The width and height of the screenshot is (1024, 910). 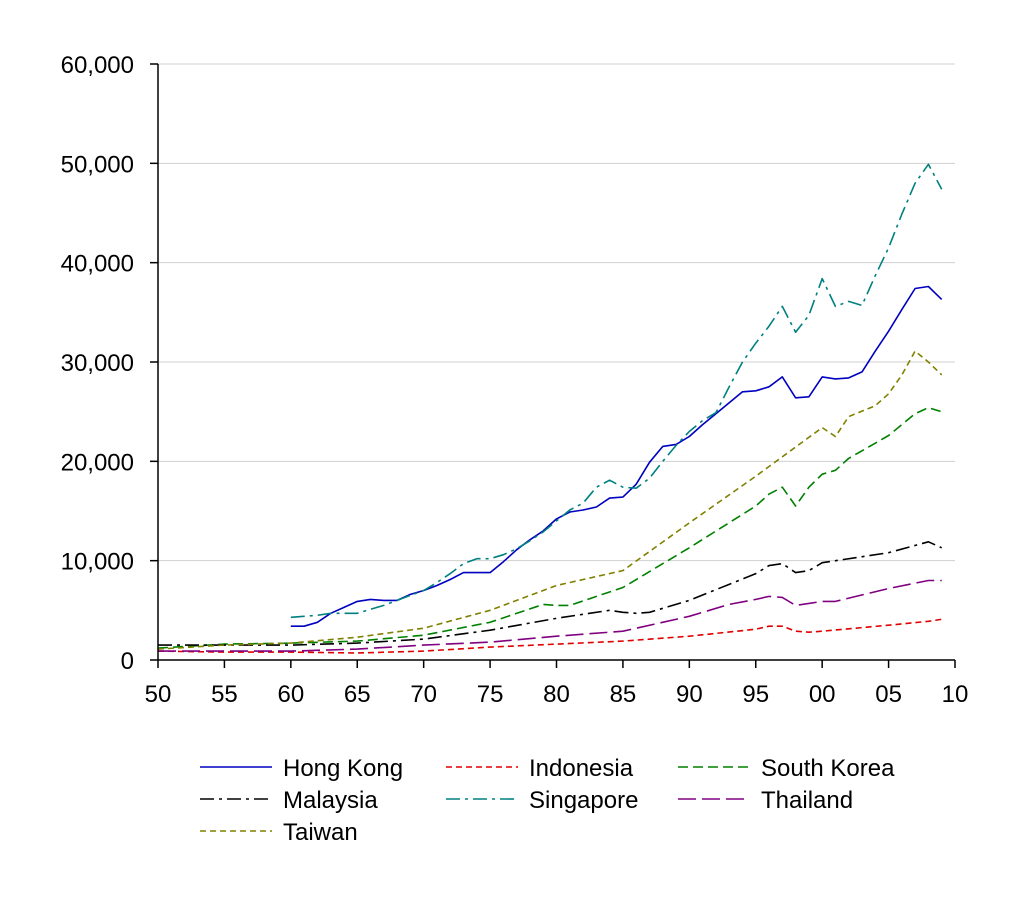 What do you see at coordinates (583, 800) in the screenshot?
I see `legend-label: Singapore` at bounding box center [583, 800].